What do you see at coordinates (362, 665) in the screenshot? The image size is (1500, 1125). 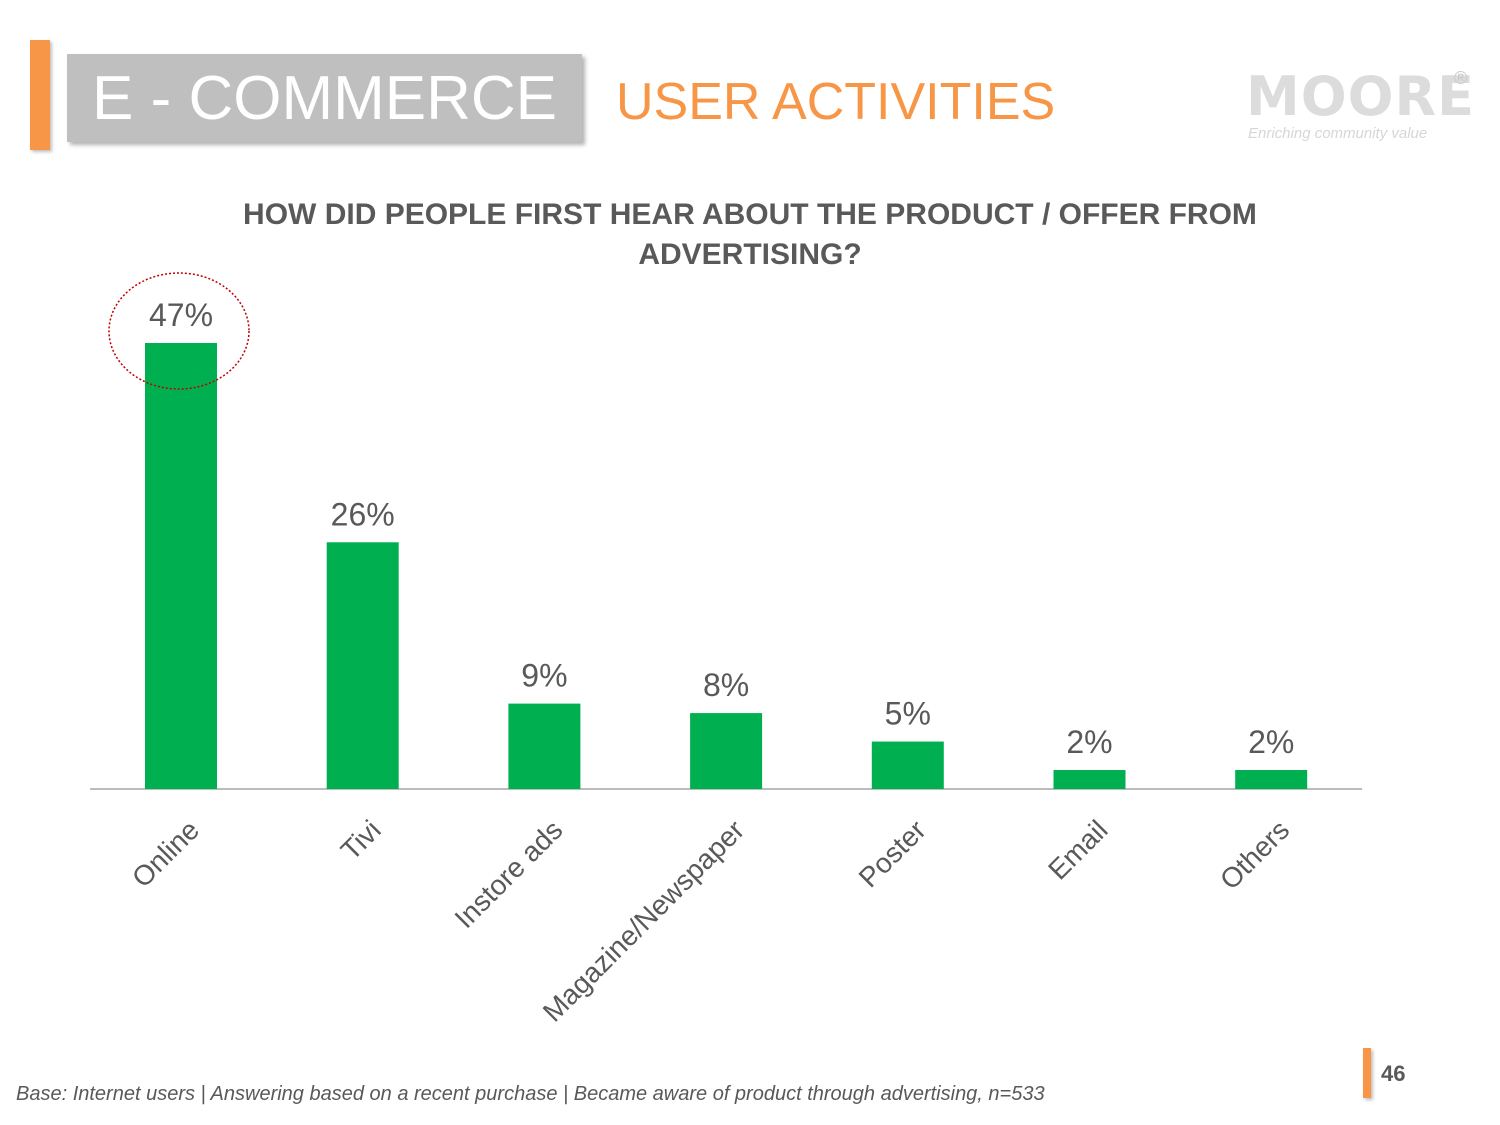 I see `bar-tivi` at bounding box center [362, 665].